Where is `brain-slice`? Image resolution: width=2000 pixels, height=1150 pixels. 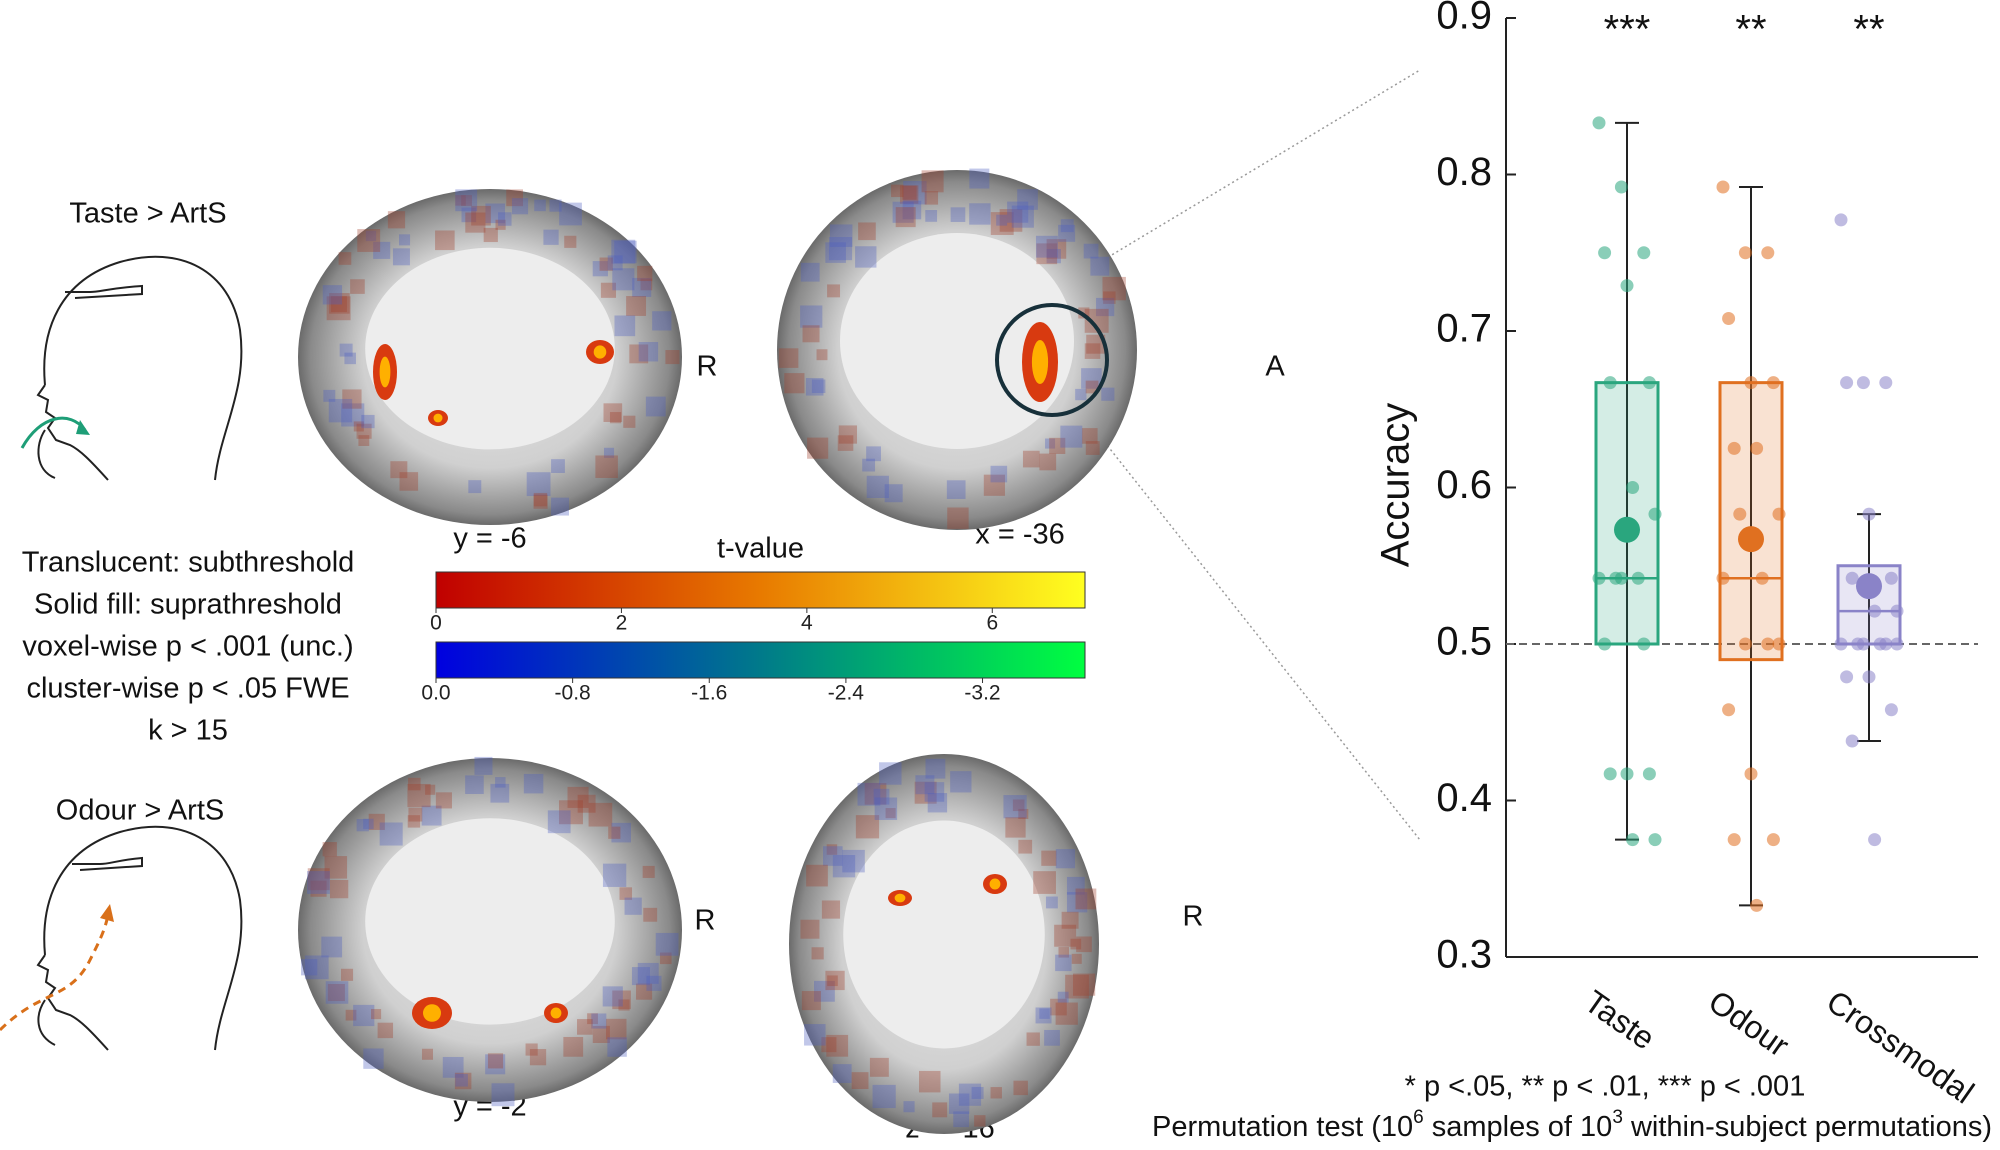
brain-slice is located at coordinates (944, 944).